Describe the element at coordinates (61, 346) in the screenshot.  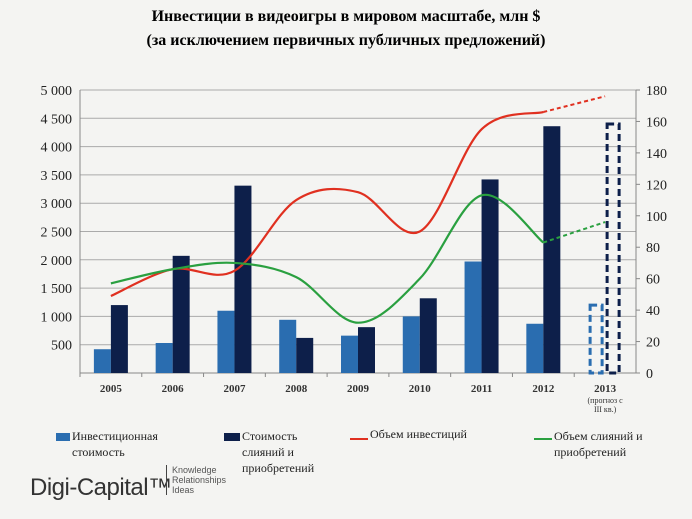
I see `y-left-tick-label: 500` at that location.